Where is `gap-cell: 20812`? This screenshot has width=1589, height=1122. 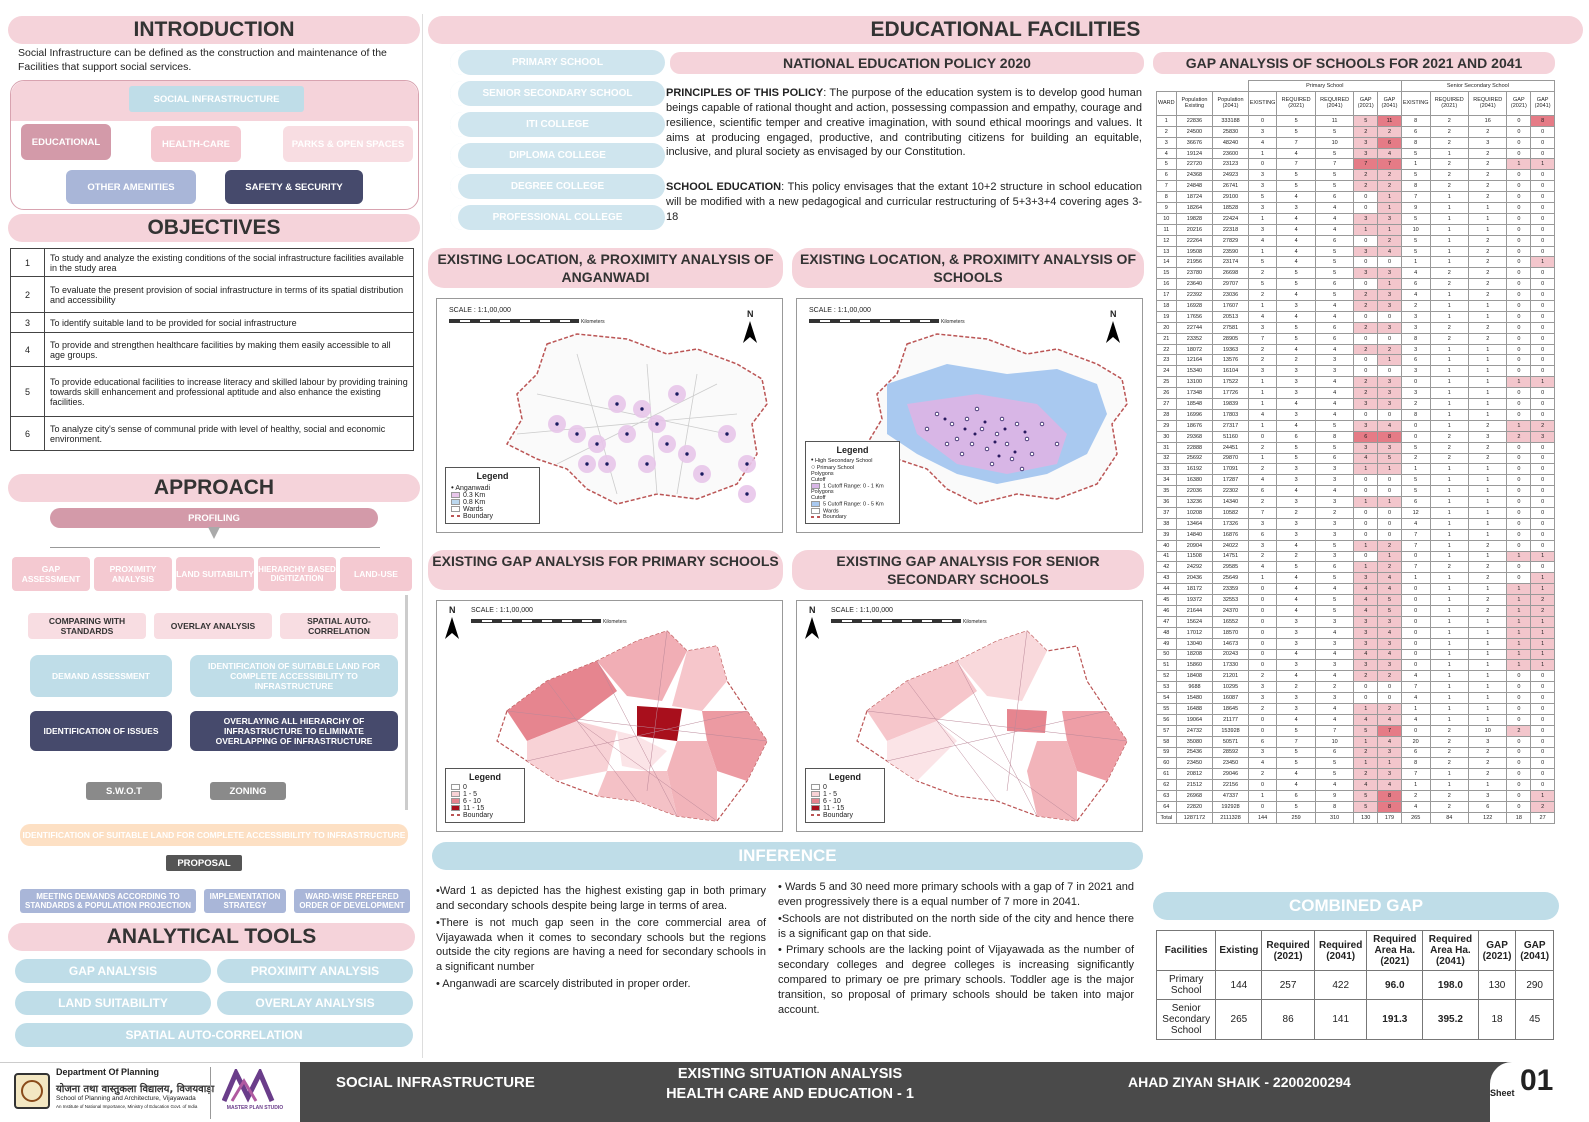 gap-cell: 20812 is located at coordinates (1194, 774).